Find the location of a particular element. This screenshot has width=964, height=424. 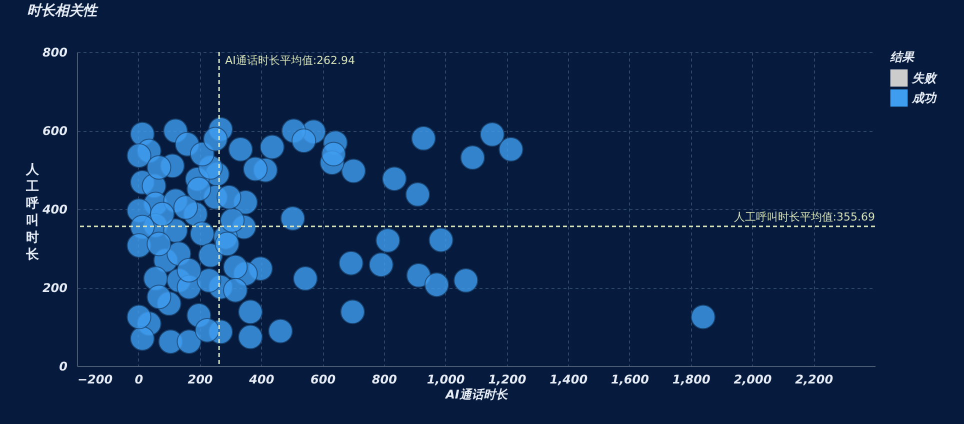

legend-label: 成功 is located at coordinates (924, 98).